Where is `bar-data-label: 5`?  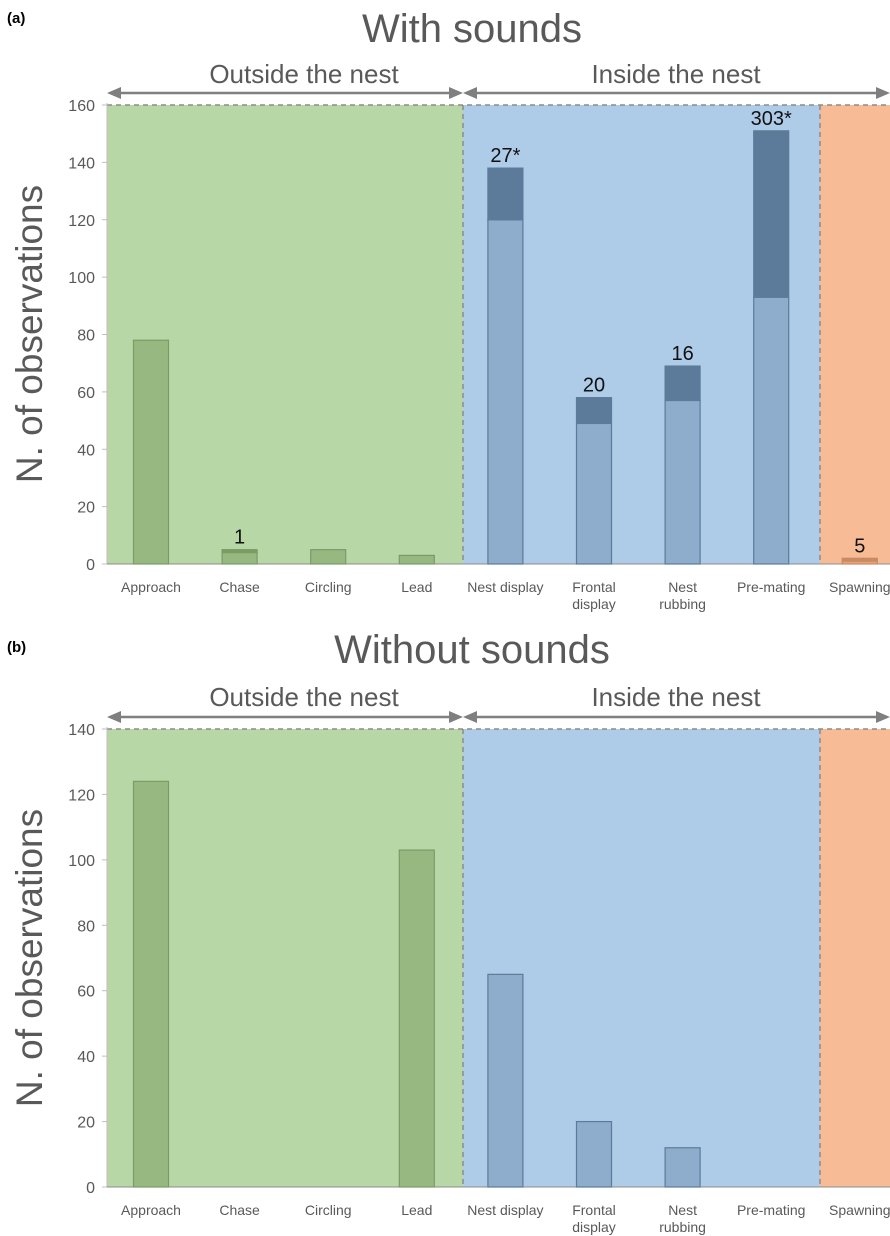
bar-data-label: 5 is located at coordinates (859, 546).